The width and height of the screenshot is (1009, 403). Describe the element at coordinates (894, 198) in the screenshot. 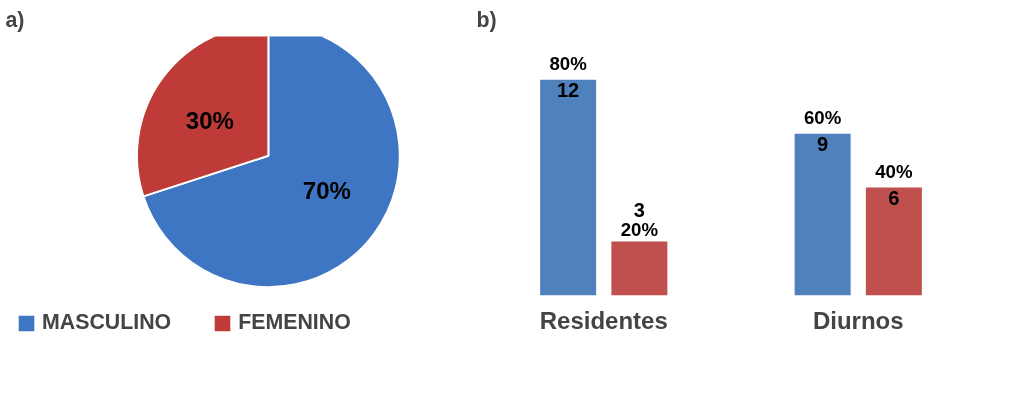

I see `data-label: 6` at that location.